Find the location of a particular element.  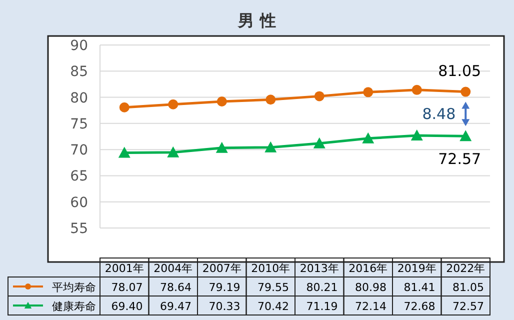

y-tick-label: 70 is located at coordinates (79, 150).